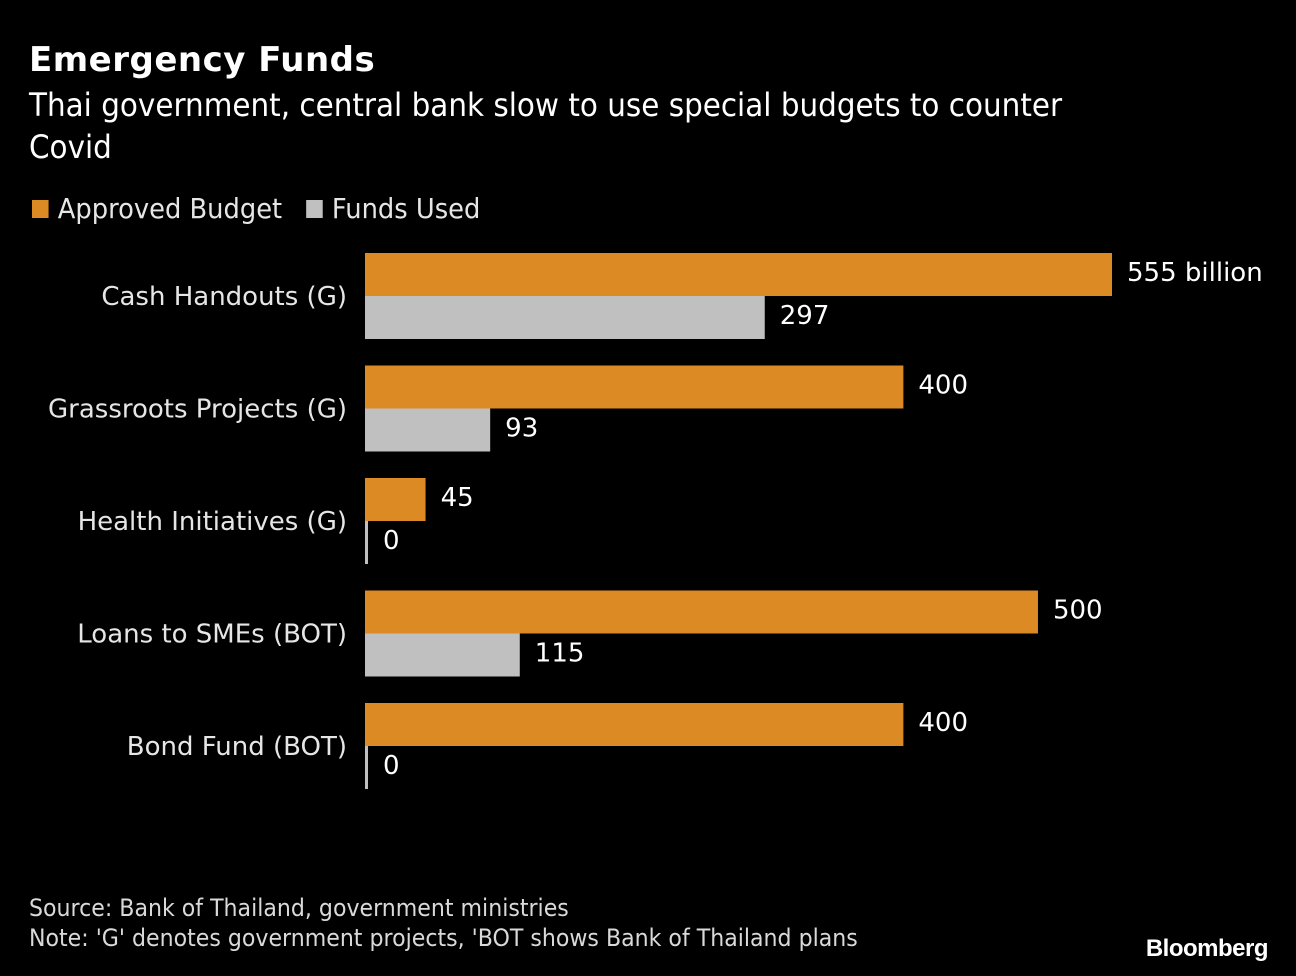 Image resolution: width=1296 pixels, height=976 pixels. Describe the element at coordinates (560, 654) in the screenshot. I see `value-label-funds-used: 115` at that location.